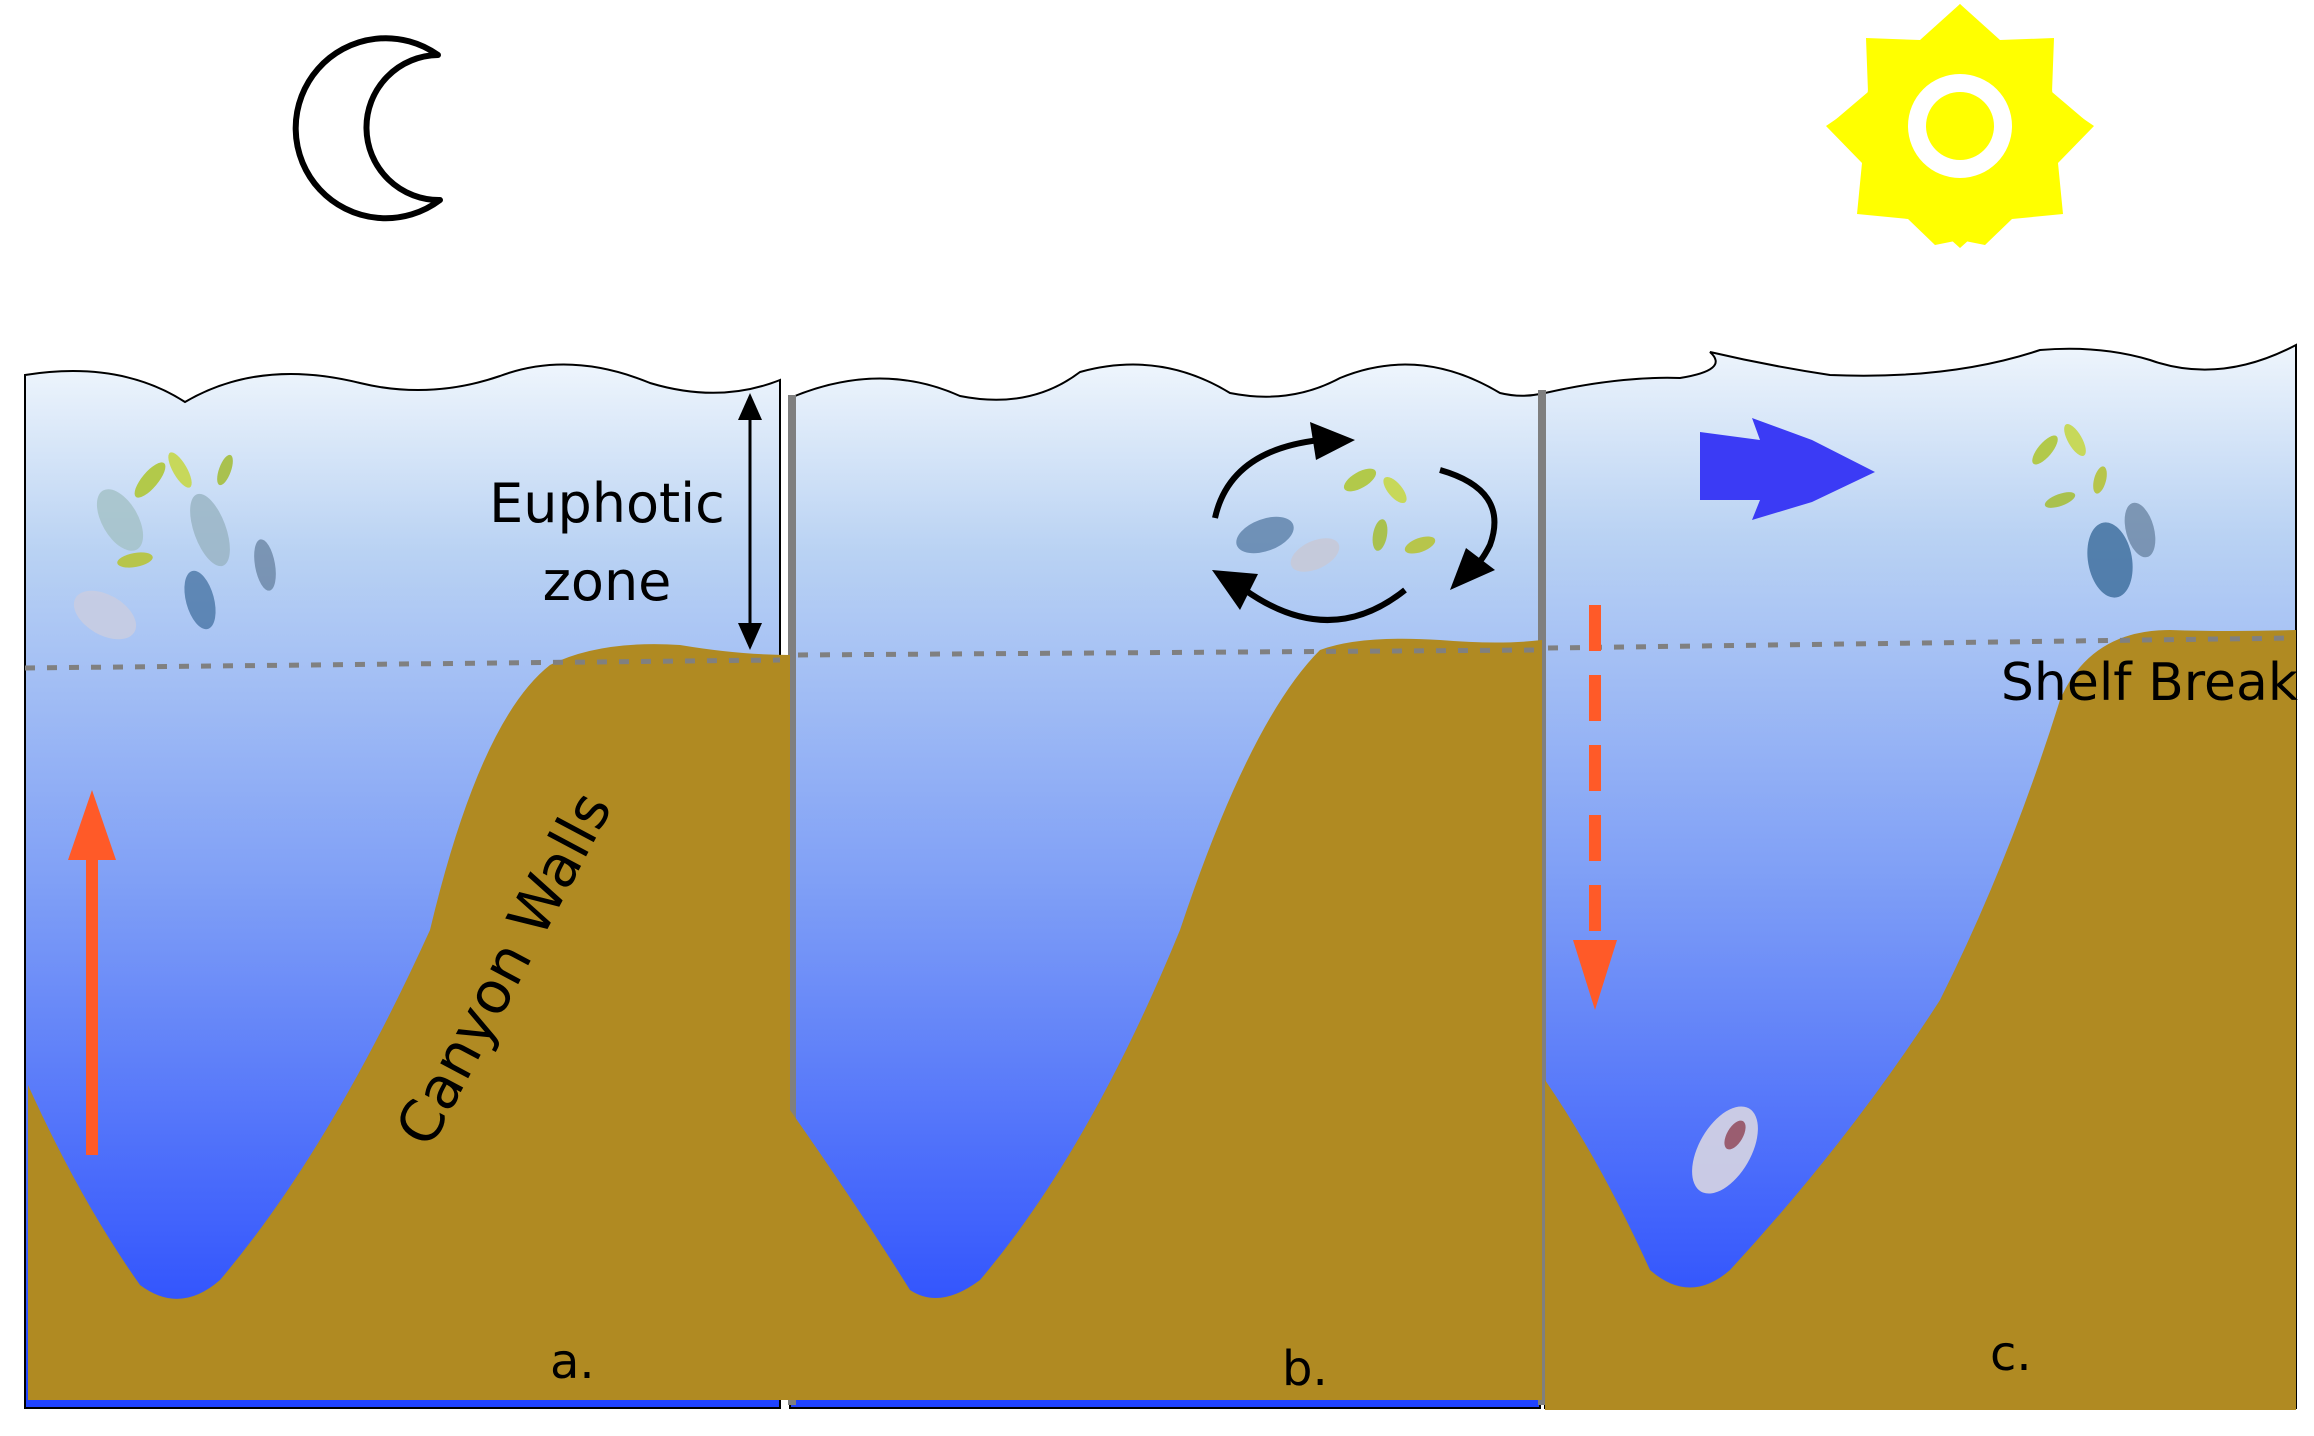 Image resolution: width=2314 pixels, height=1436 pixels. I want to click on euphotic-zone-label: Euphotic, so click(607, 503).